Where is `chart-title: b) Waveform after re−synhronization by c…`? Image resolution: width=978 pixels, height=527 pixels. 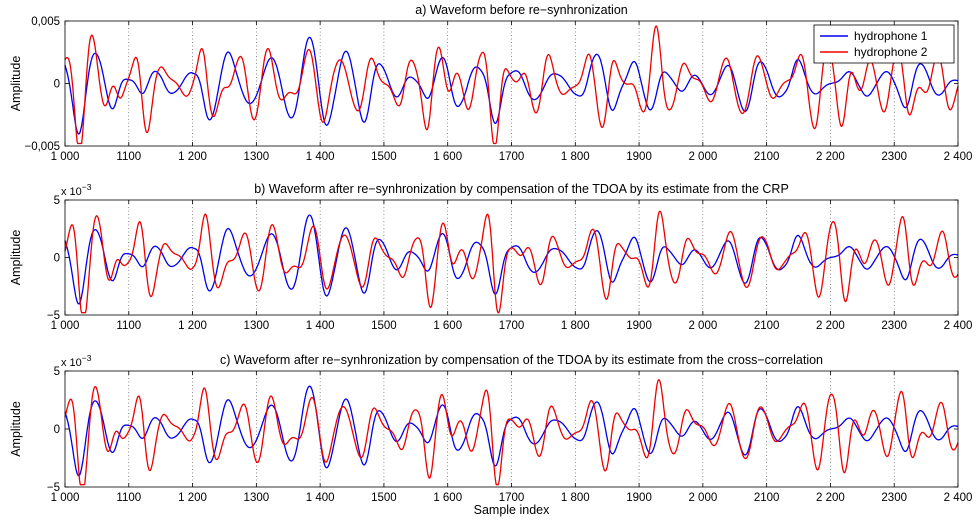
chart-title: b) Waveform after re−synhronization by c… is located at coordinates (521, 189).